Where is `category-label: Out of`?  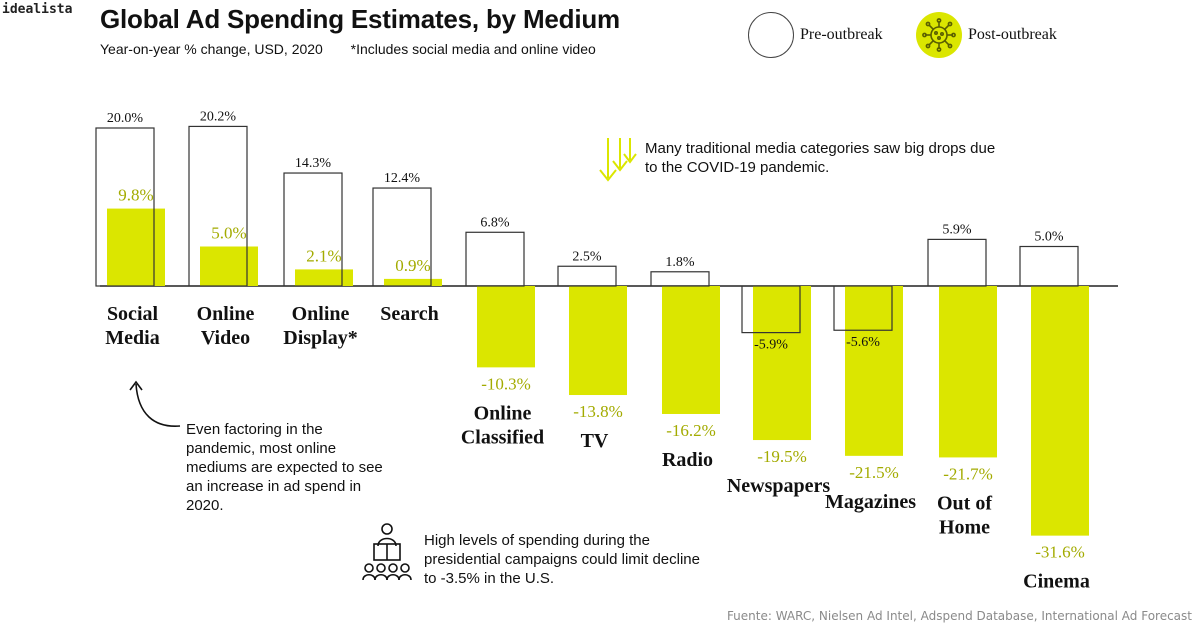 category-label: Out of is located at coordinates (964, 503).